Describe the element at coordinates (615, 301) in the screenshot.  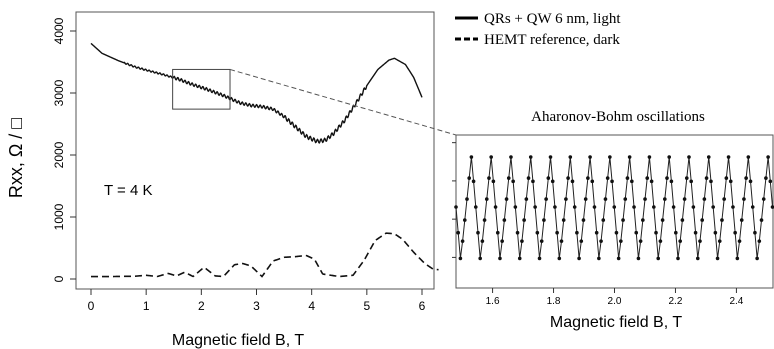
I see `inset-x-tick-label: 2.0` at that location.